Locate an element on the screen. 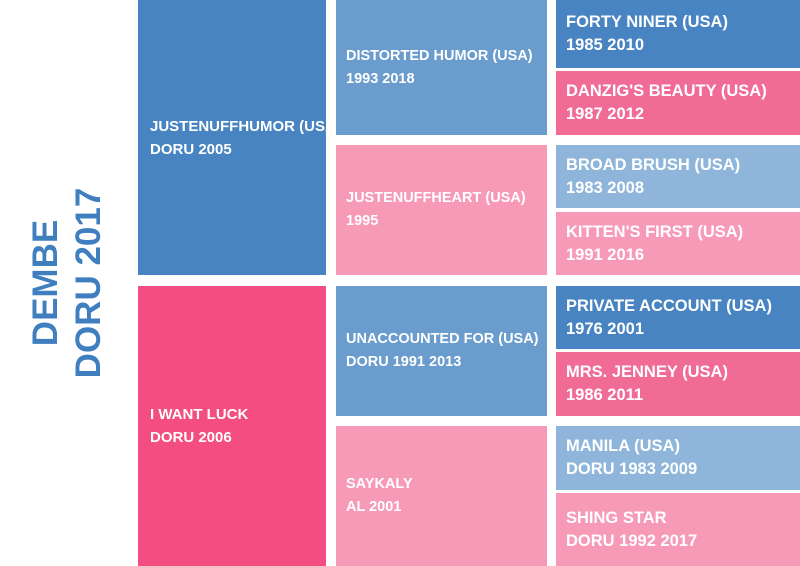 This screenshot has height=566, width=800. great-grandparent-name: MANILA (USA) is located at coordinates (623, 446).